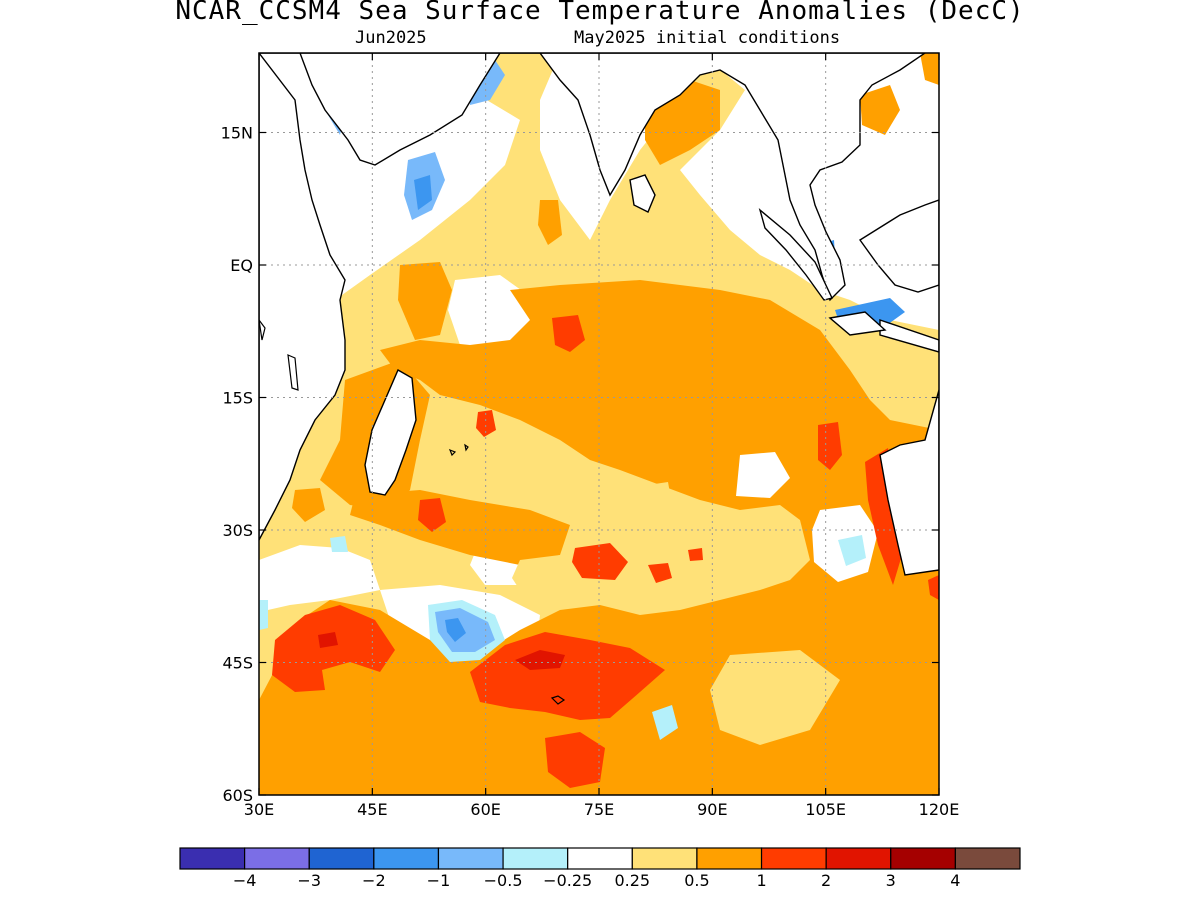  I want to click on lon-tick-label: 45E, so click(372, 809).